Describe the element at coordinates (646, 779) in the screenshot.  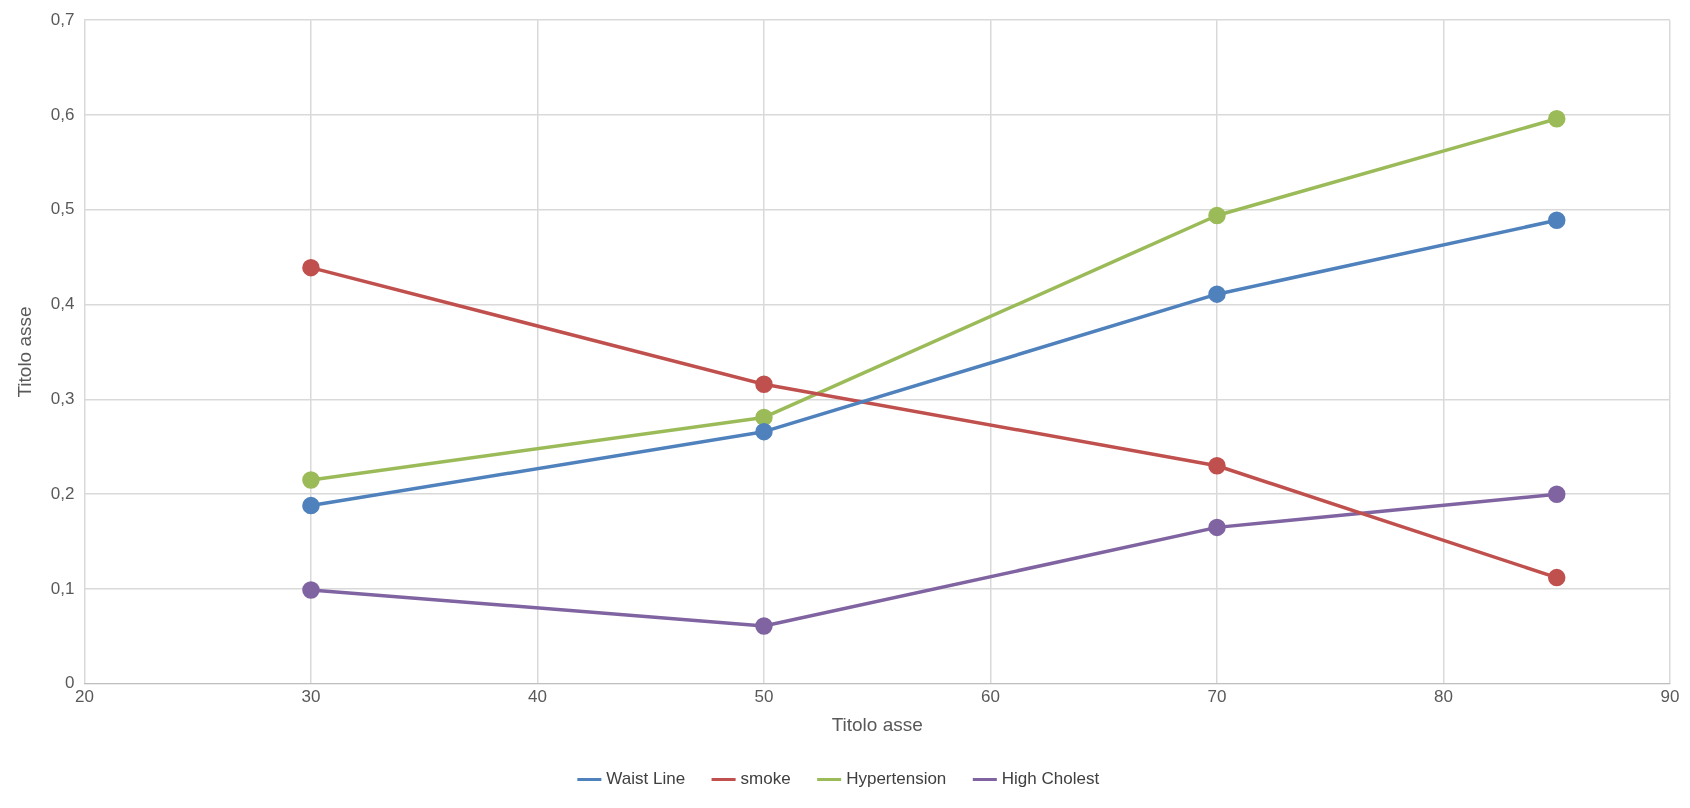
I see `legend-label: Waist Line` at that location.